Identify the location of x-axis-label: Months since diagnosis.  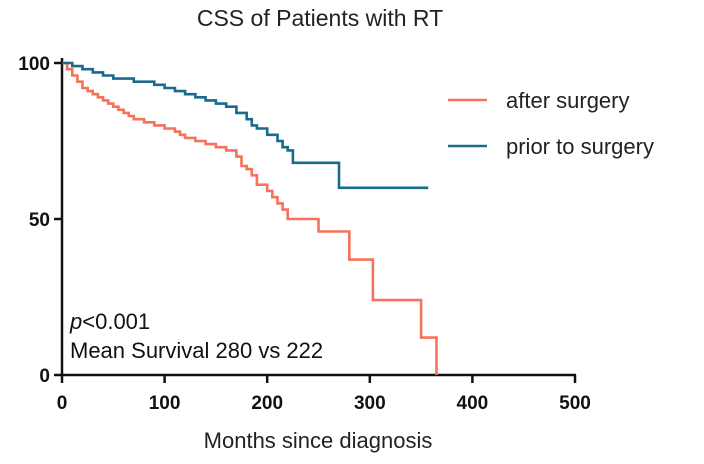
(318, 440).